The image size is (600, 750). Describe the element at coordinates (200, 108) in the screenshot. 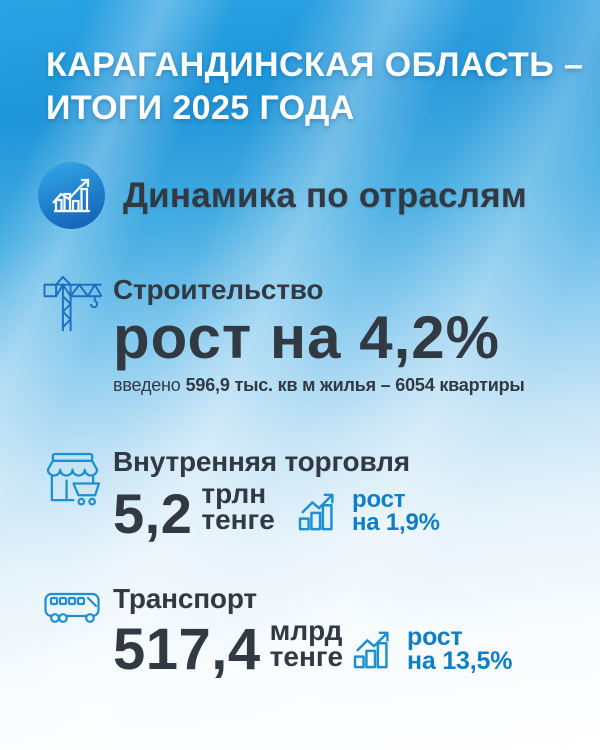

I see `page-title-line2: ИТОГИ 2025 ГОДА` at that location.